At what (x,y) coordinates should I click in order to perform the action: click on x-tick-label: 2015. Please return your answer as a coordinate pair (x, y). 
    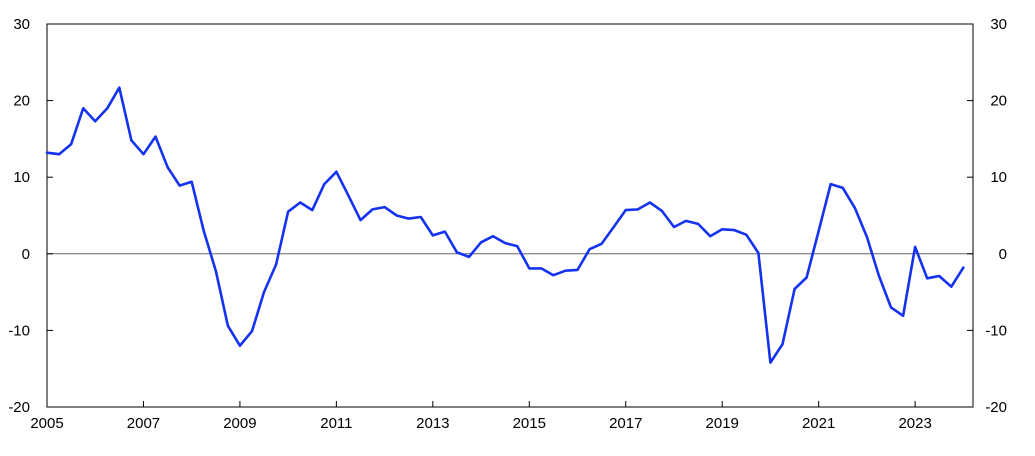
    Looking at the image, I should click on (529, 423).